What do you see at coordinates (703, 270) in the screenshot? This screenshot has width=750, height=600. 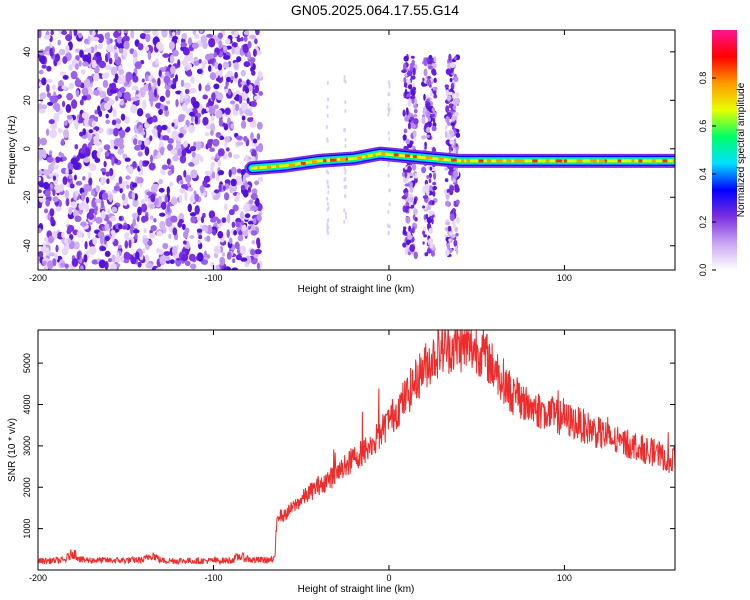 I see `colorbar-tick-label: 0.0` at bounding box center [703, 270].